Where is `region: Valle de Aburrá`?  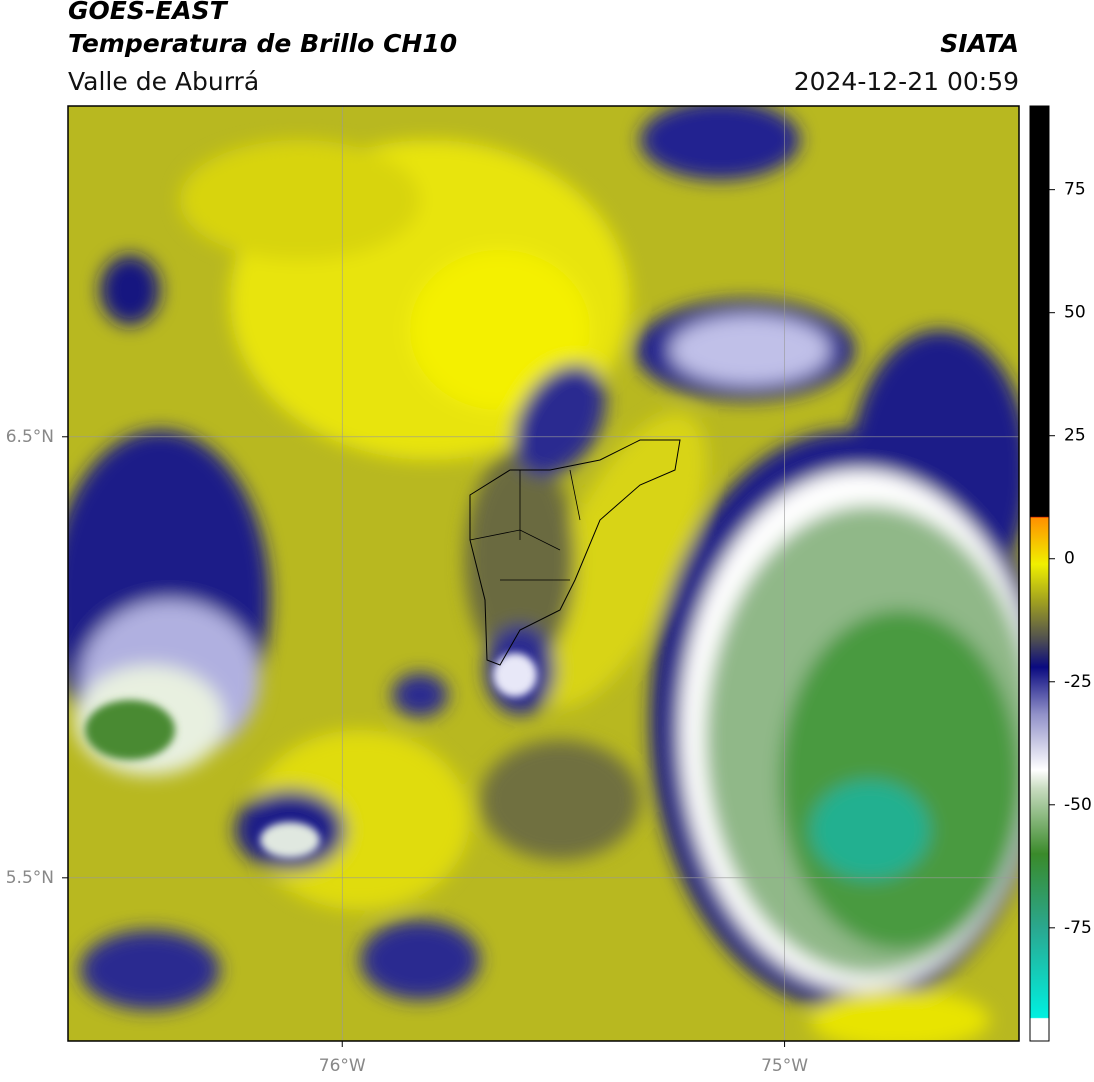 region: Valle de Aburrá is located at coordinates (163, 81).